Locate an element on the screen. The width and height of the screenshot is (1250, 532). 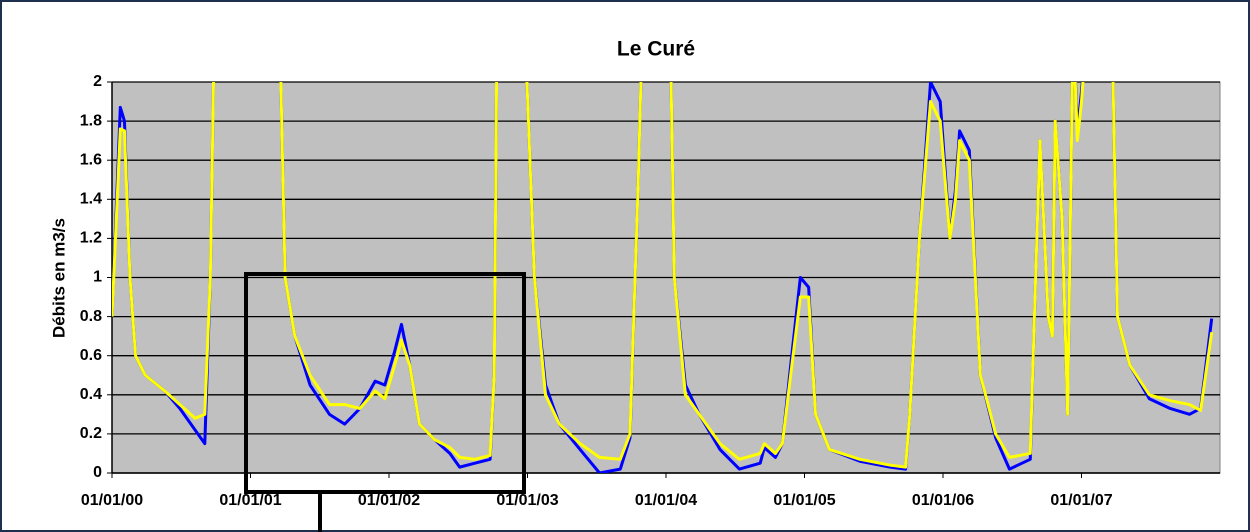
y-tick-label: 1 is located at coordinates (97, 277).